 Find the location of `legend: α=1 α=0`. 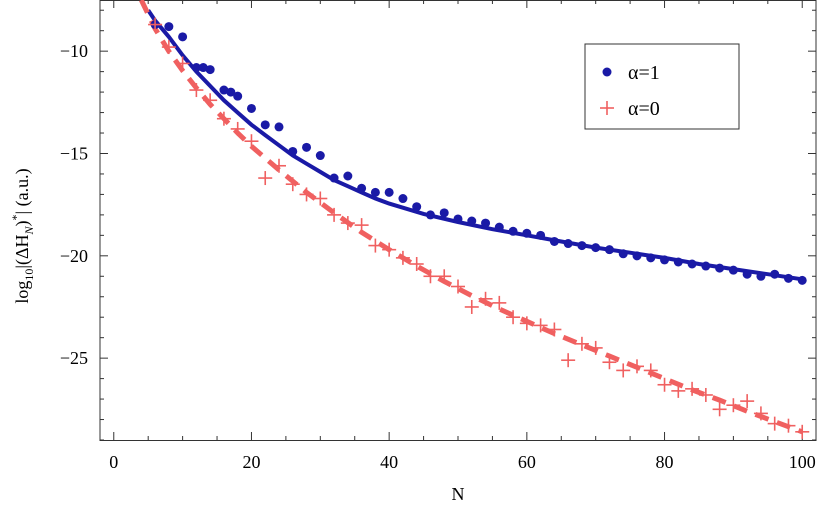

legend: α=1 α=0 is located at coordinates (662, 86).